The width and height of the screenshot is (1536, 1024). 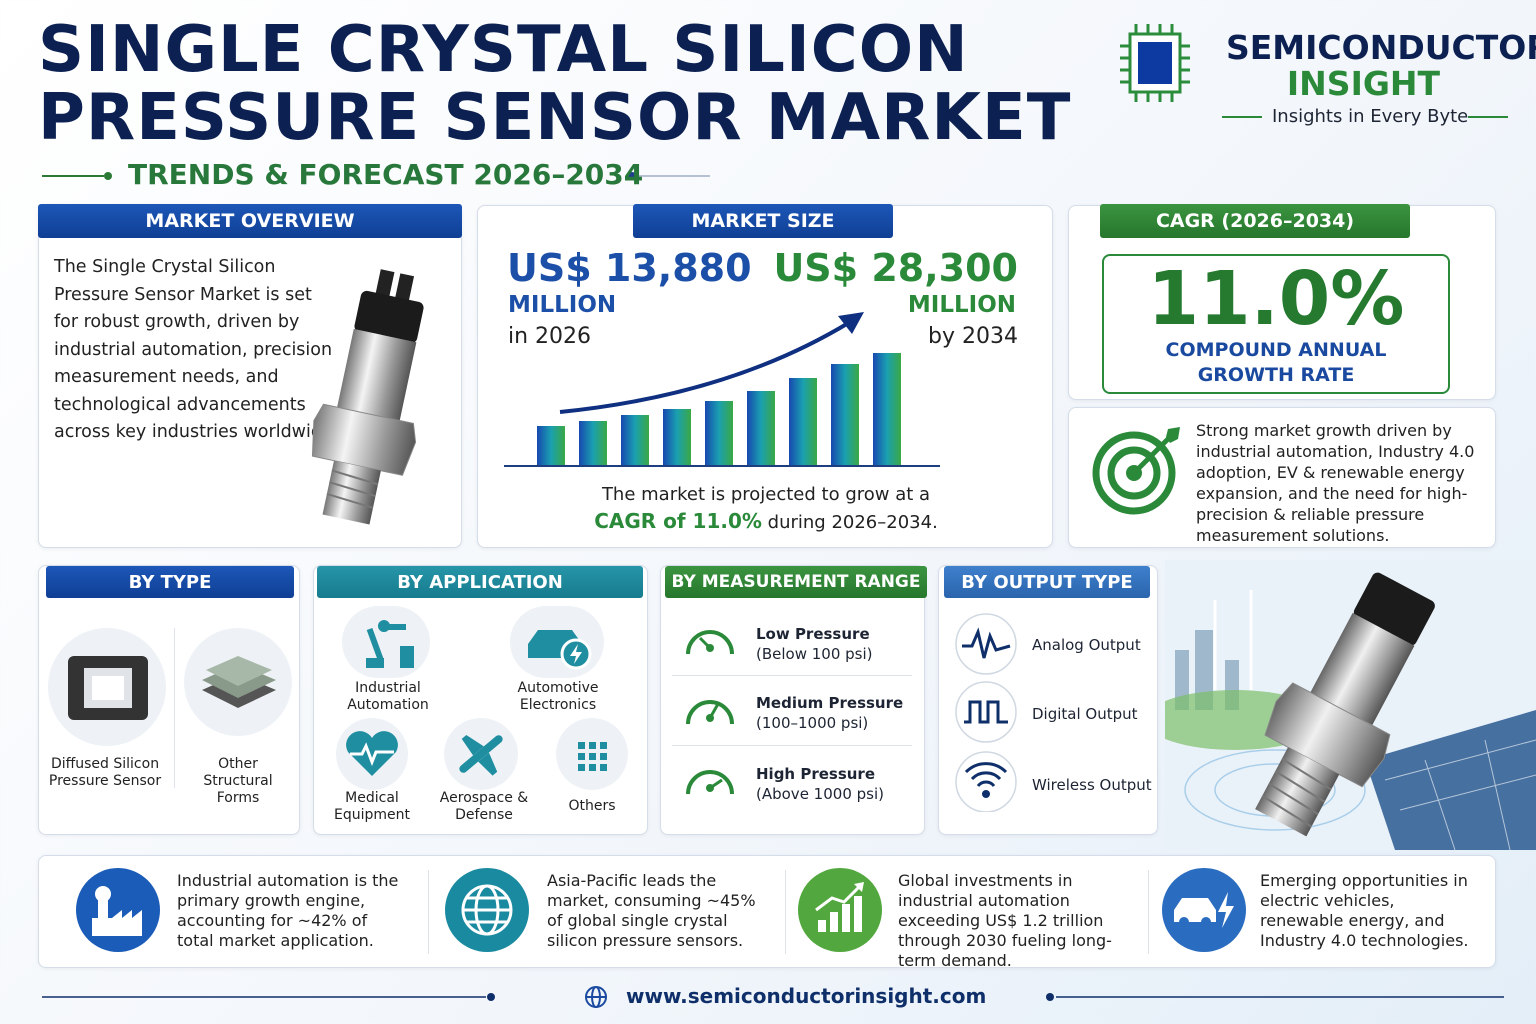 I want to click on target-icon, so click(x=1136, y=471).